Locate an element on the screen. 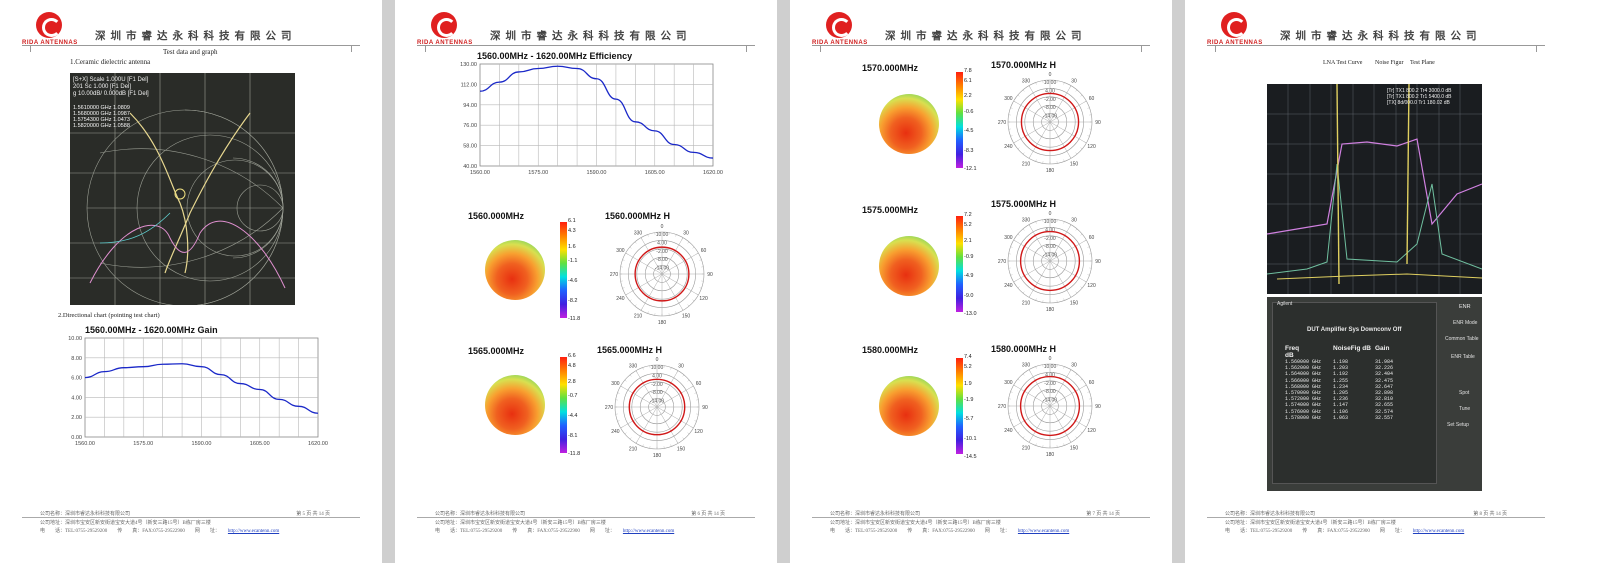 This screenshot has height=563, width=1617. table-cell: 1.147 is located at coordinates (1341, 405).